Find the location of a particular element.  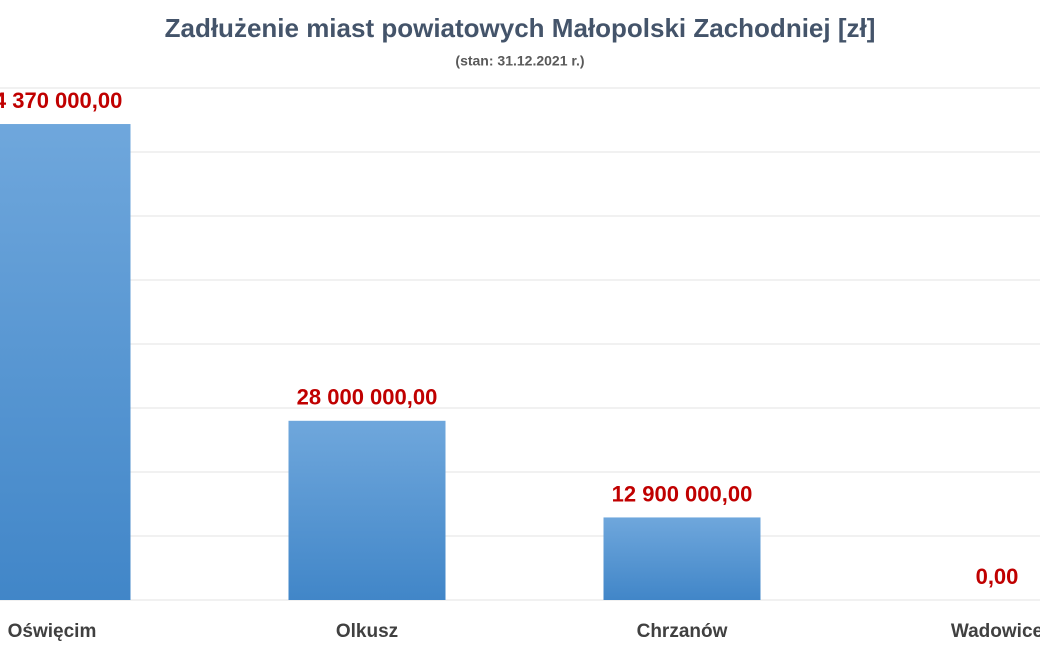

value-label: 0,00 is located at coordinates (997, 576).